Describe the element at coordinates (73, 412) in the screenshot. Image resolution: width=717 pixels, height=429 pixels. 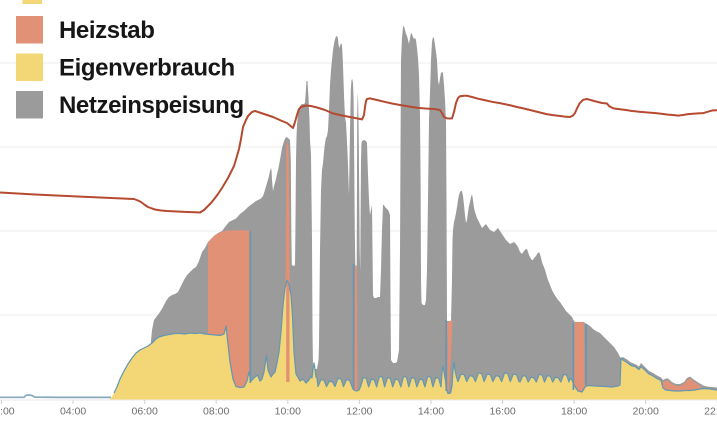
I see `svg-text: 04:00` at that location.